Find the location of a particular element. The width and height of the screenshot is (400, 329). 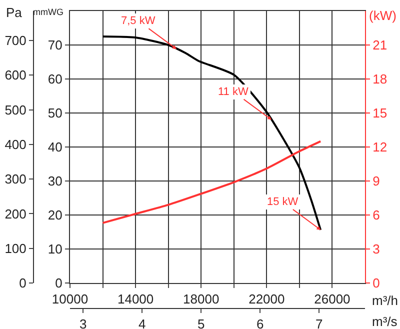

y-axis-title: mmWG is located at coordinates (48, 12).